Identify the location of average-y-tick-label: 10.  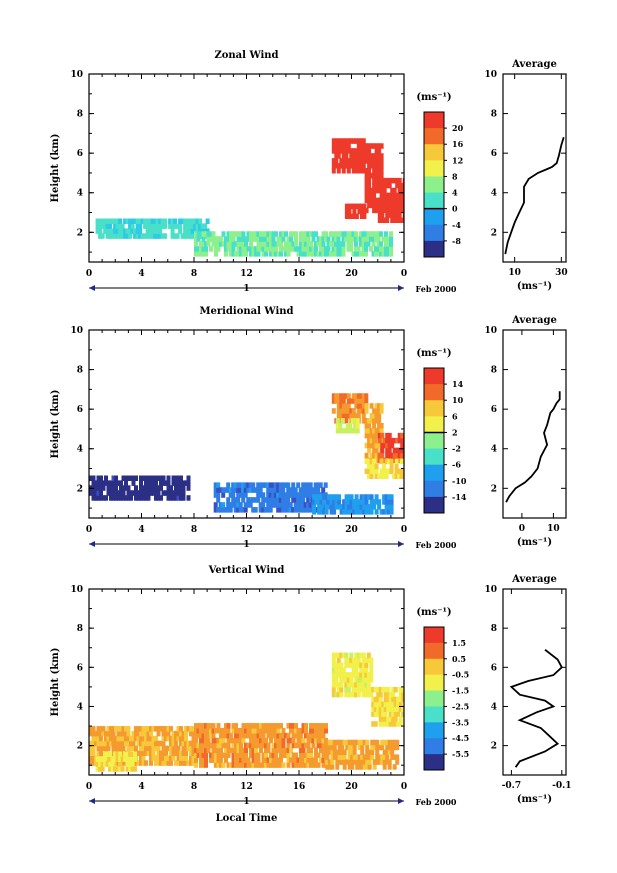
(490, 331).